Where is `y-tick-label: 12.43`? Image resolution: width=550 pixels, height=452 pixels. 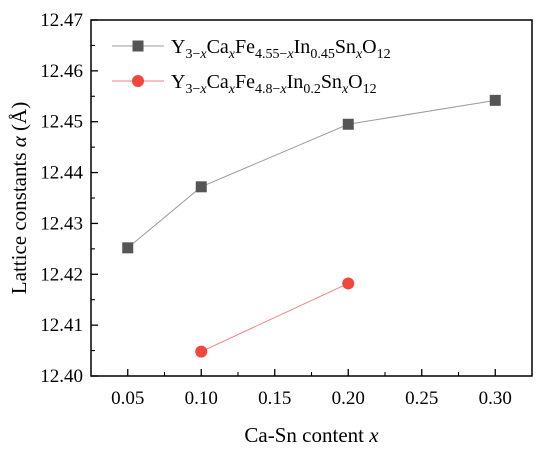 y-tick-label: 12.43 is located at coordinates (61, 223).